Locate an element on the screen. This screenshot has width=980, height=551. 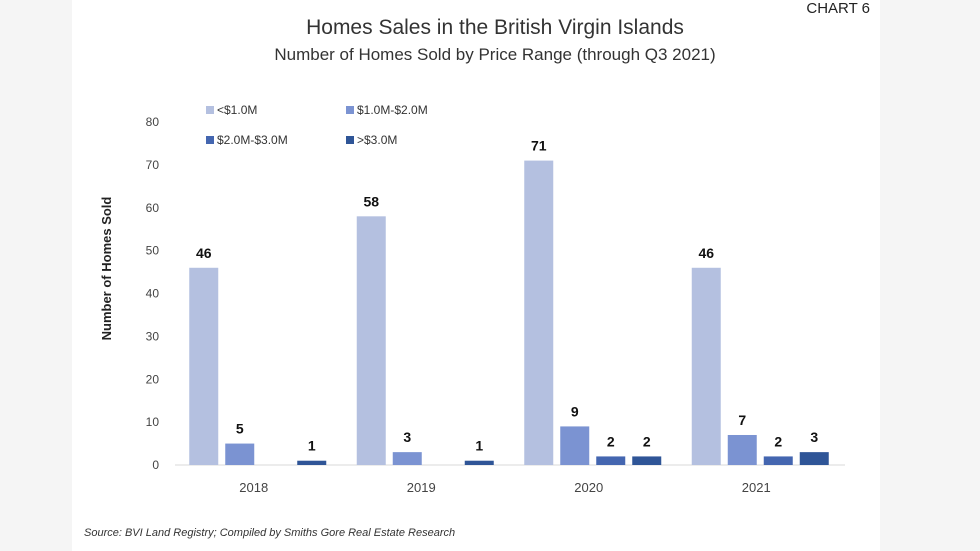
x-tick-label: 2021 is located at coordinates (756, 487).